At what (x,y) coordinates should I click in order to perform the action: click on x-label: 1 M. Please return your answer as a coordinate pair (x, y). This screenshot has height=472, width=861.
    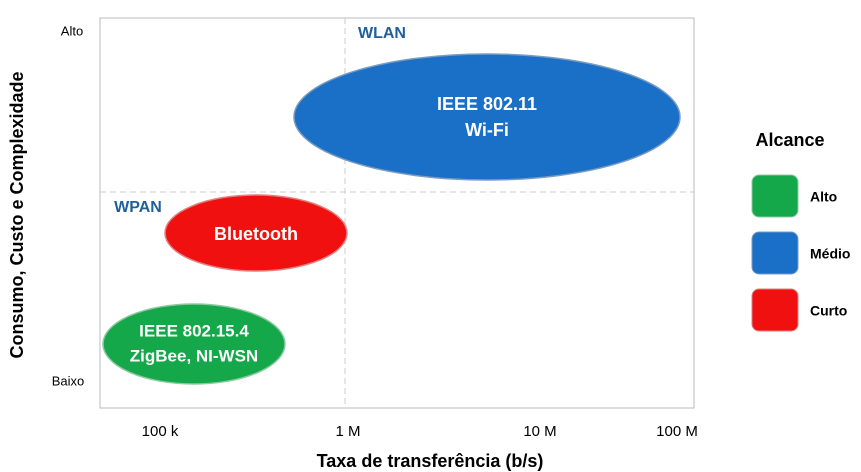
    Looking at the image, I should click on (347, 431).